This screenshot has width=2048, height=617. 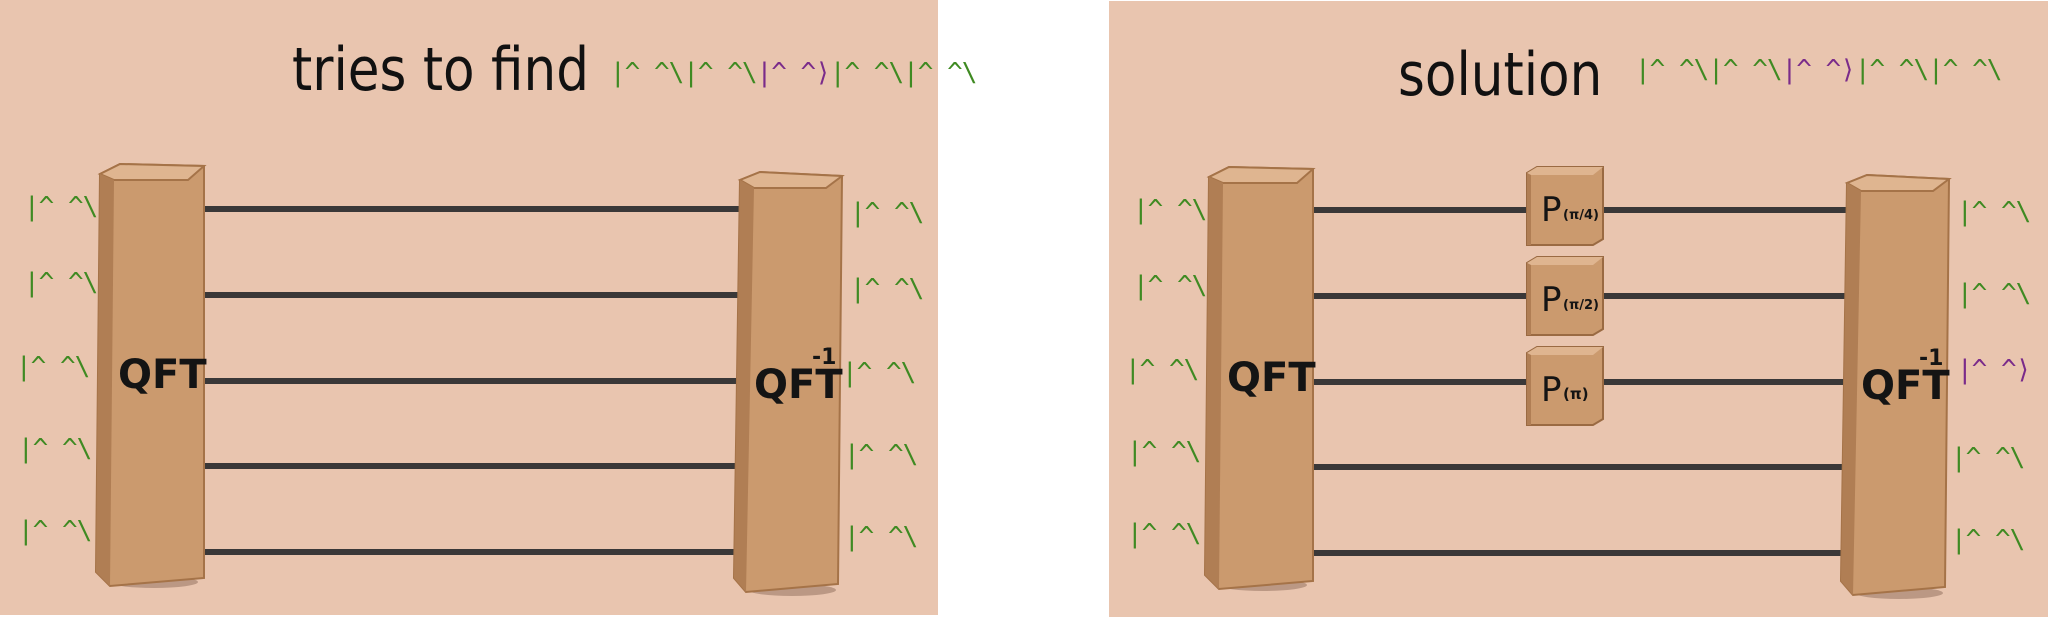 I want to click on phase-gate-pi: P (π), so click(x=1565, y=386).